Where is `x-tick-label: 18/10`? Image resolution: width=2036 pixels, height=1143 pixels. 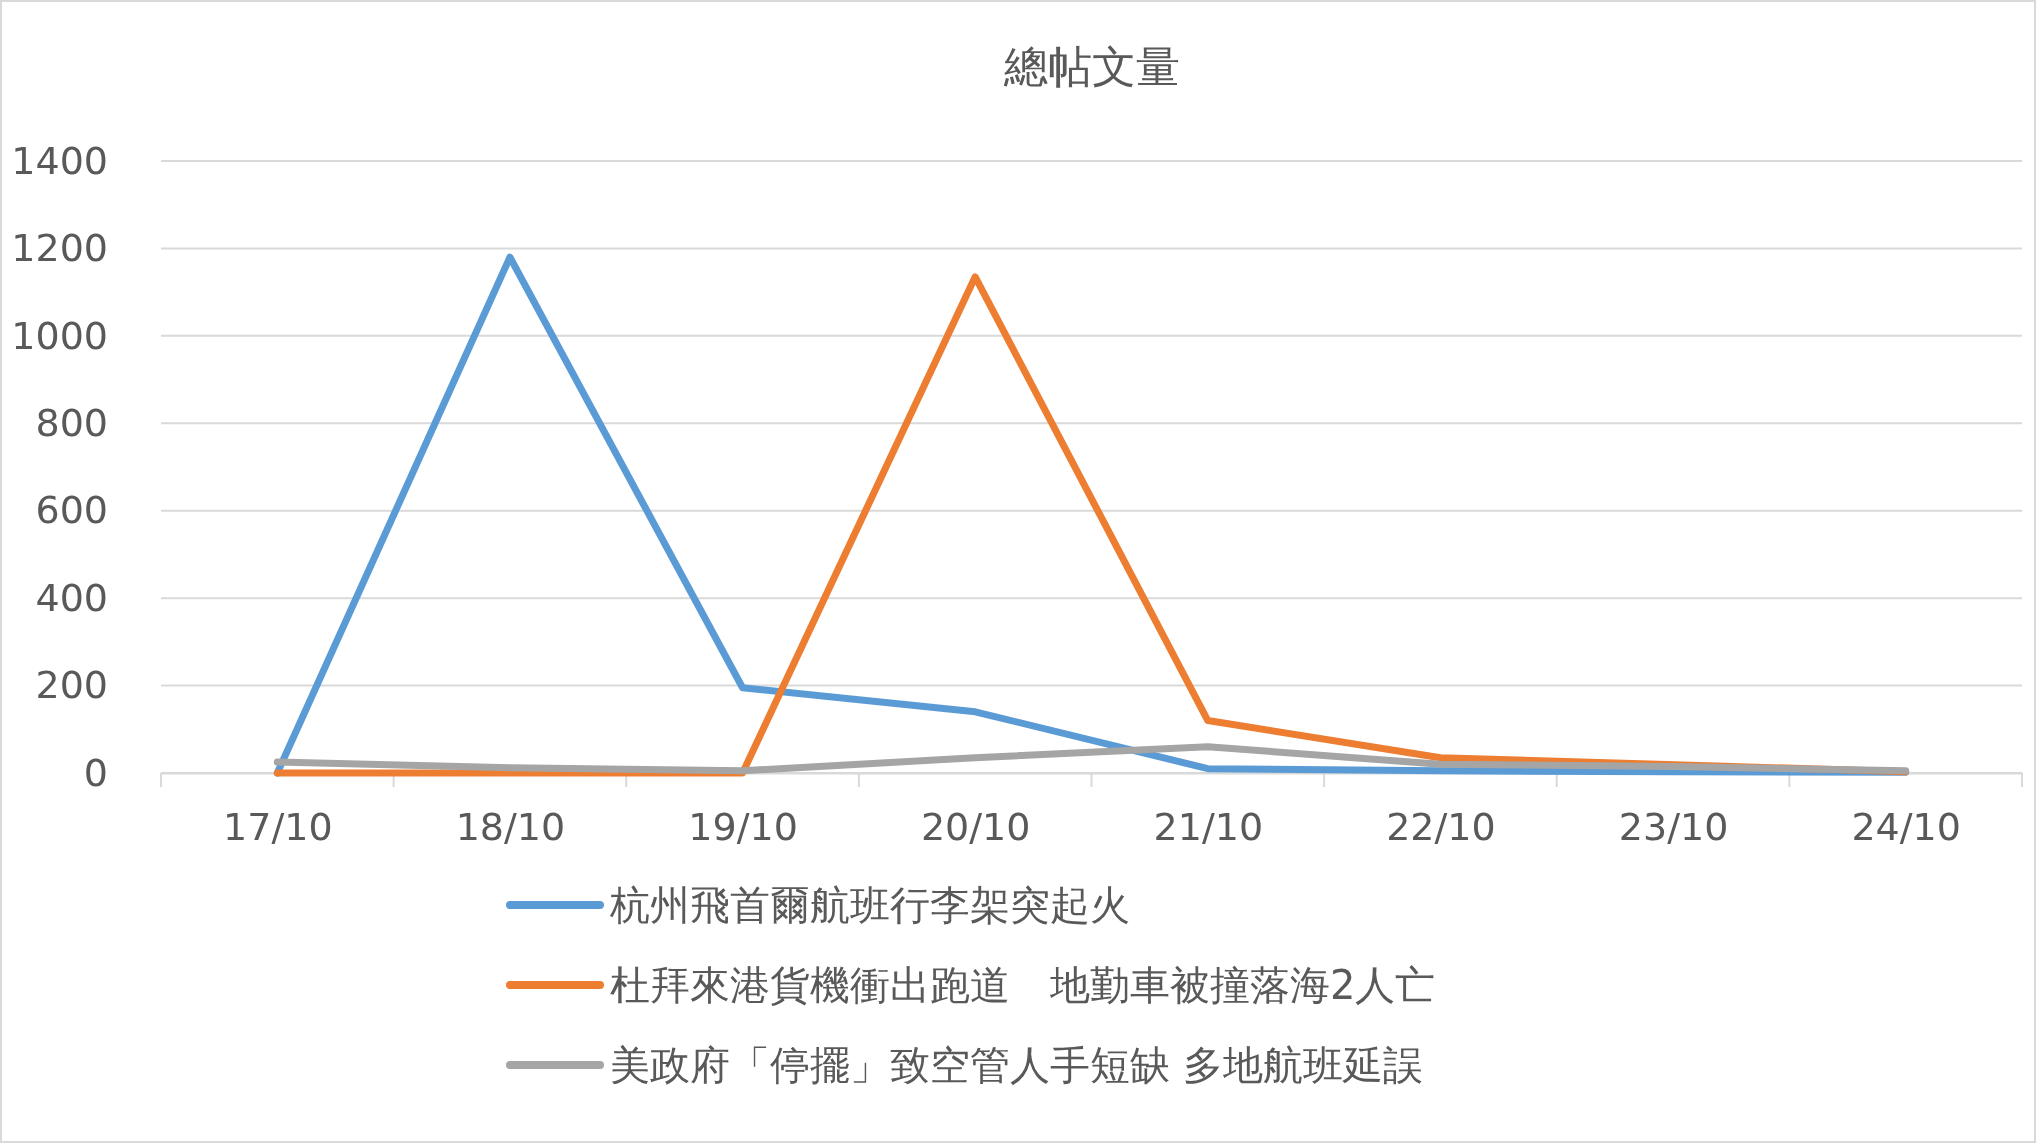 x-tick-label: 18/10 is located at coordinates (510, 826).